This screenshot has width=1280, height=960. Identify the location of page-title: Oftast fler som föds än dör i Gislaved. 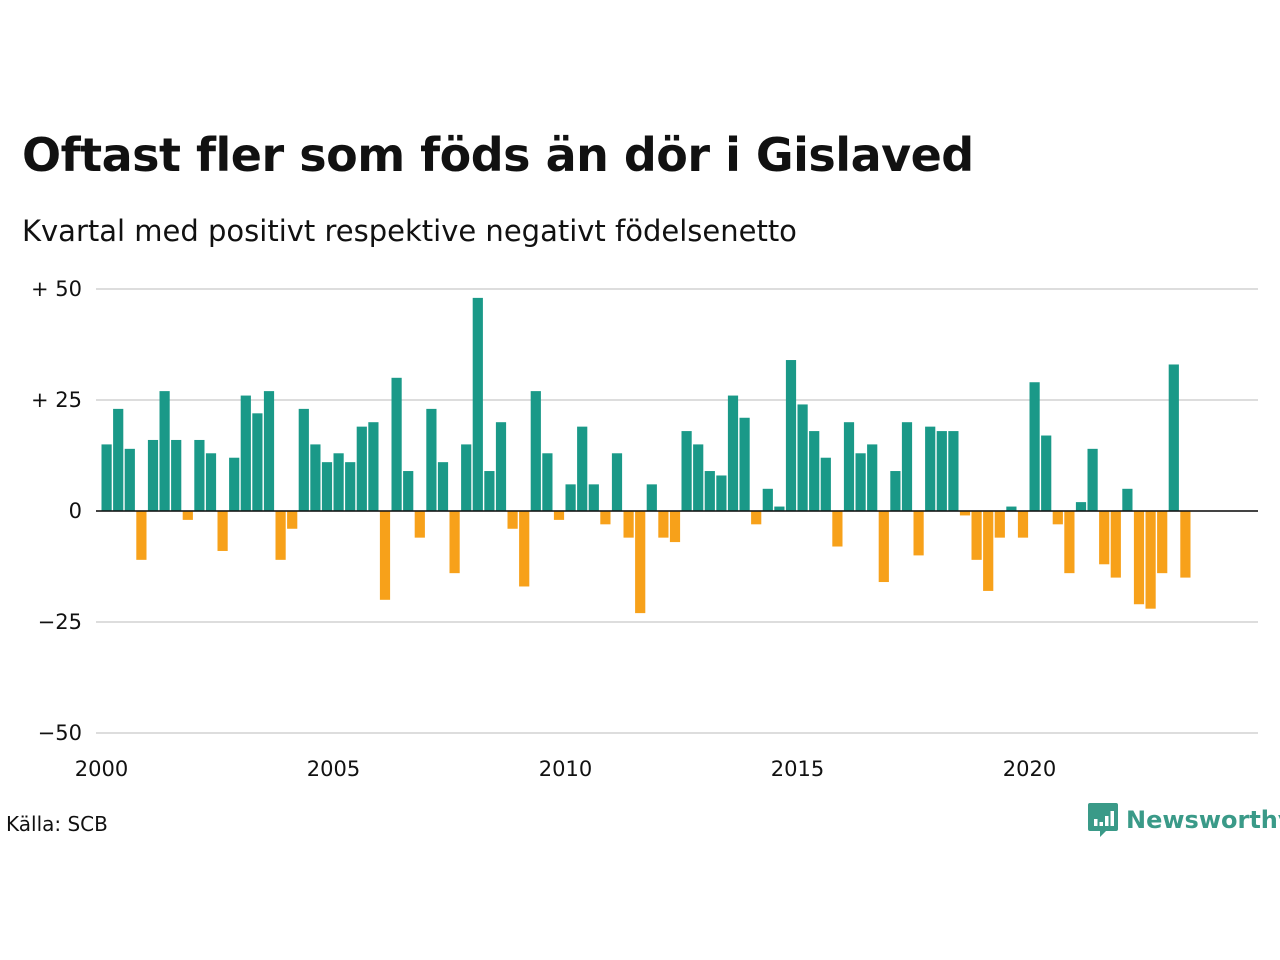
(498, 155).